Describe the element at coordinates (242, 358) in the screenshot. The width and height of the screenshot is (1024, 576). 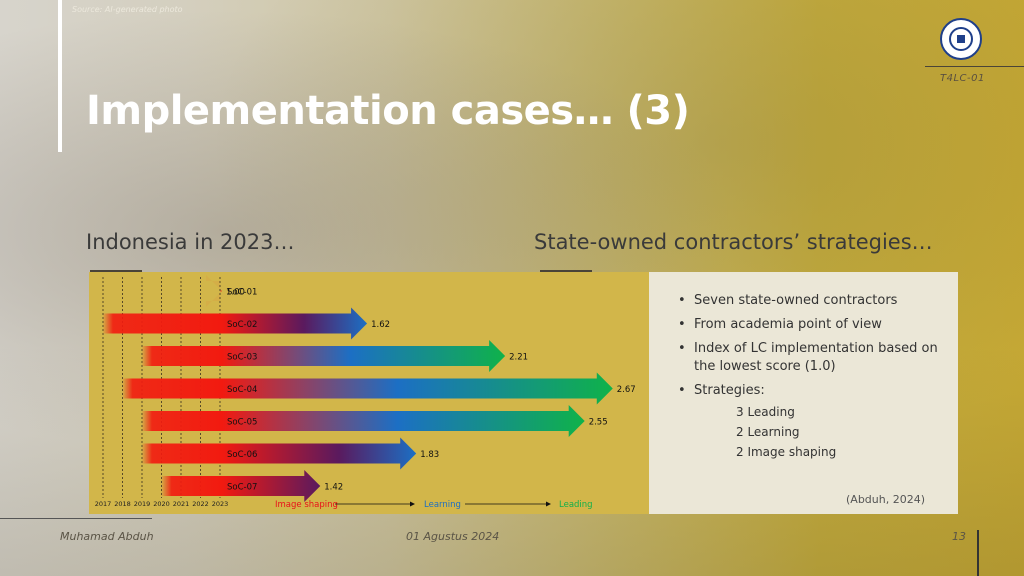
I see `category-label: SoC-03` at that location.